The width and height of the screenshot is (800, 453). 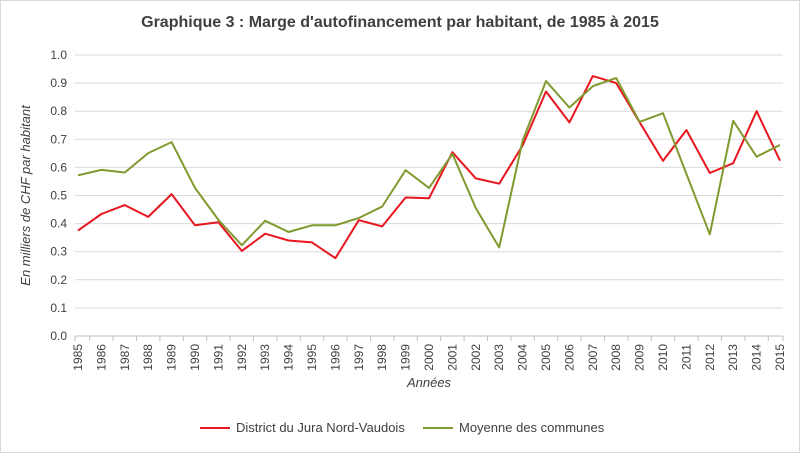 What do you see at coordinates (686, 357) in the screenshot?
I see `x-tick-label: 2011` at bounding box center [686, 357].